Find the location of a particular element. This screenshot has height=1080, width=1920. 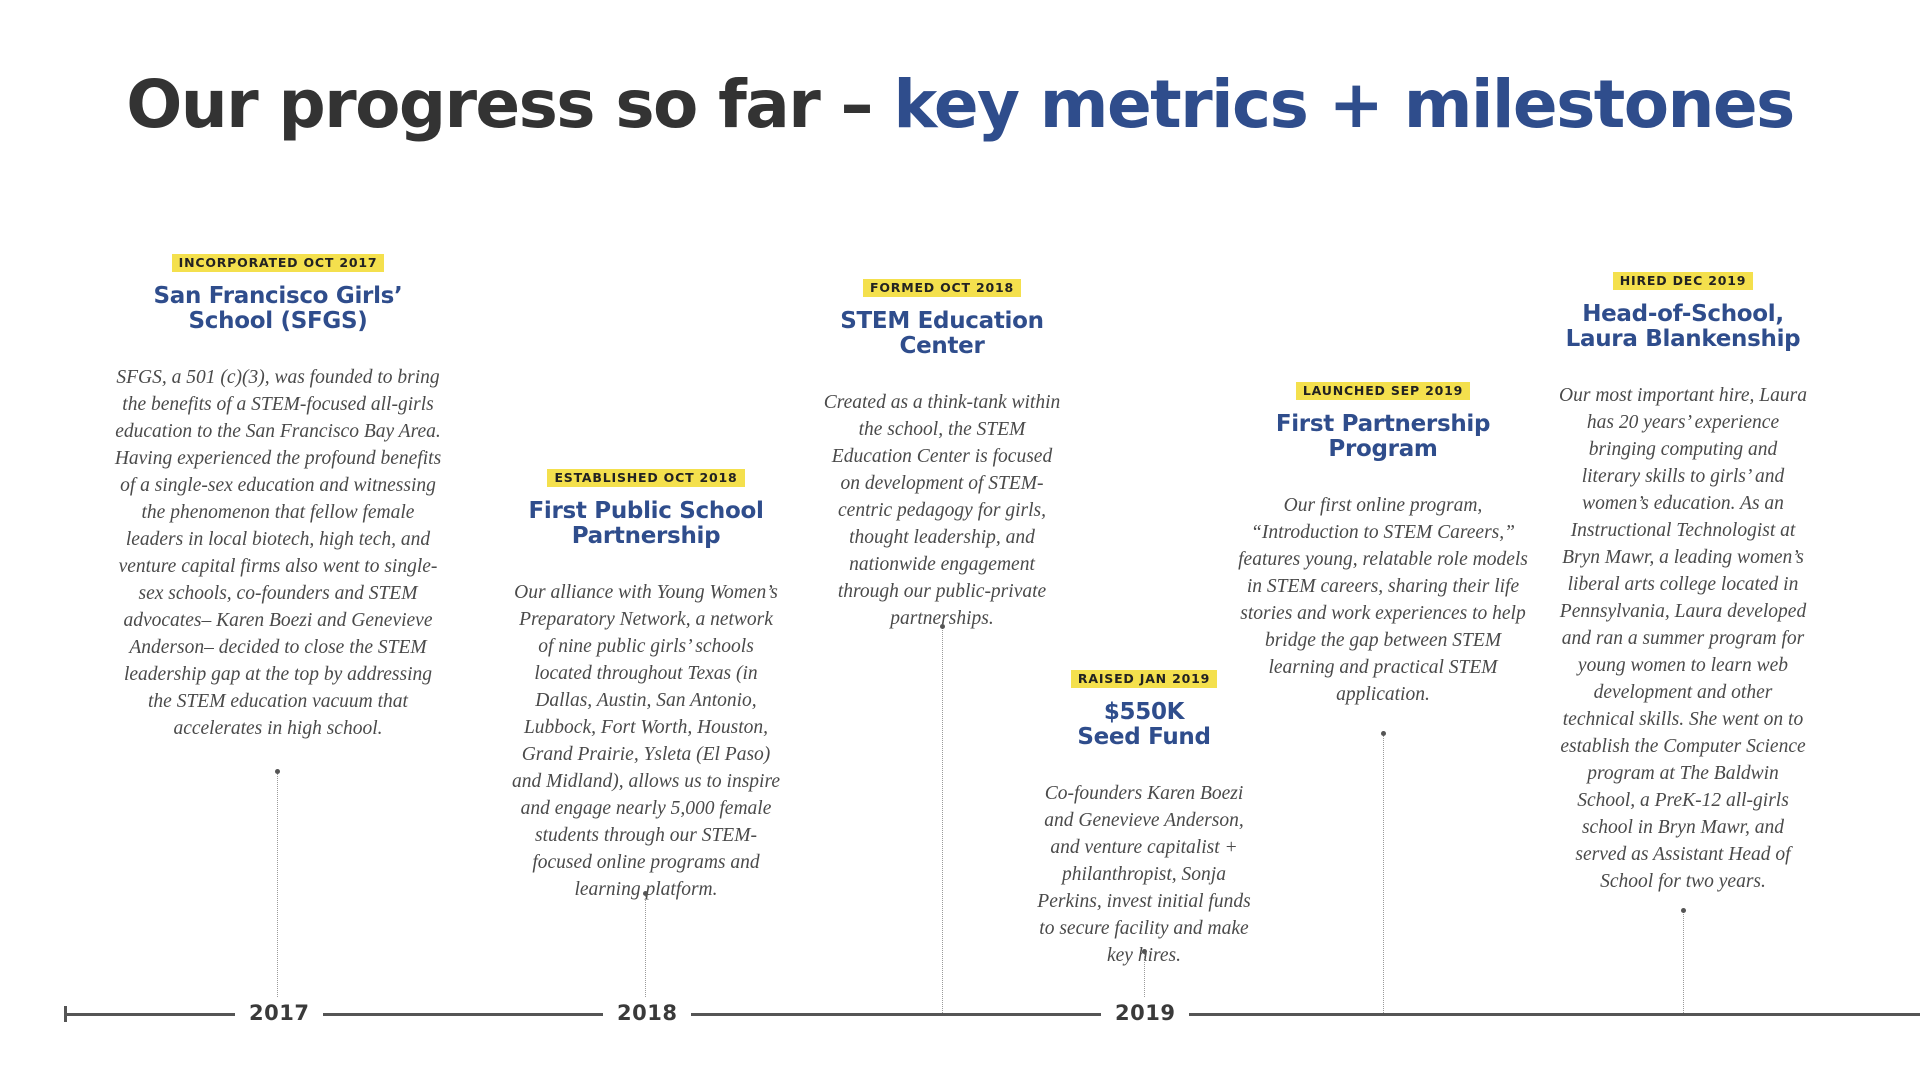

milestone-title: First Public School Partnership is located at coordinates (646, 524).